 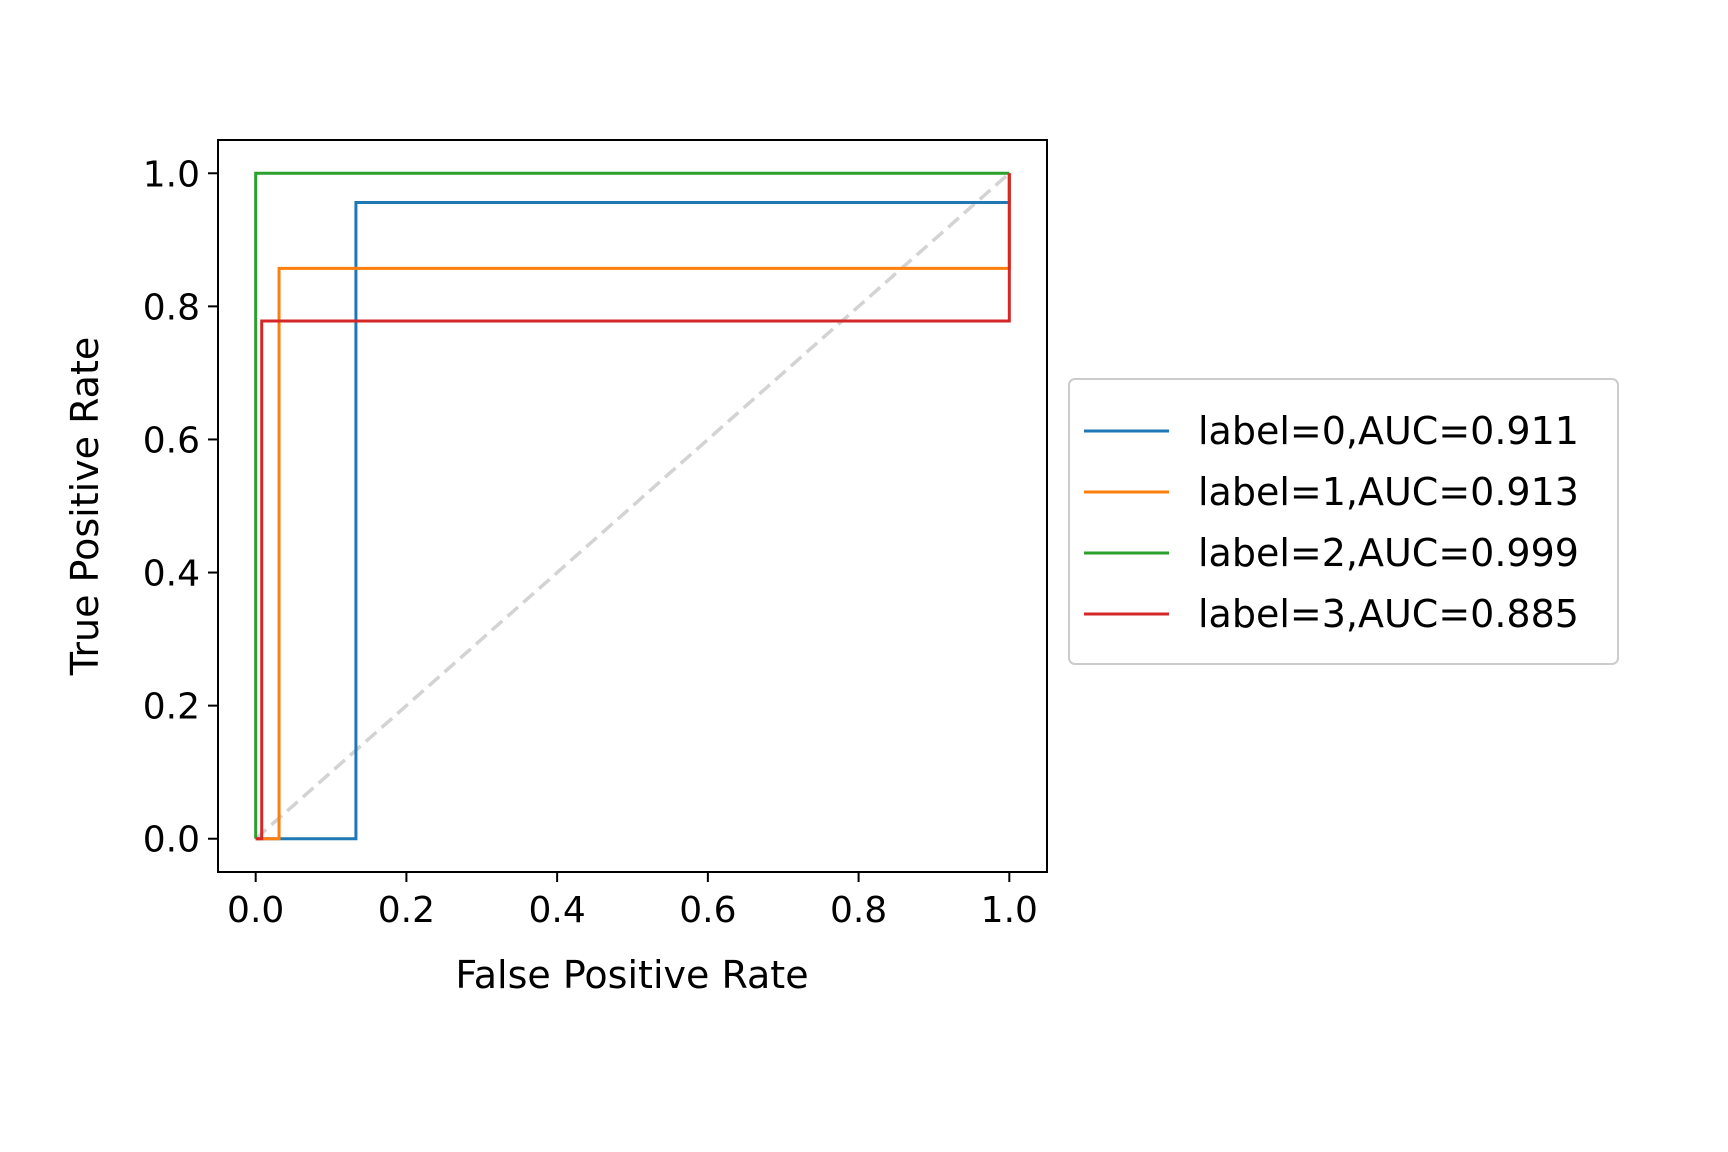 What do you see at coordinates (707, 910) in the screenshot?
I see `x-tick-label: 0.6` at bounding box center [707, 910].